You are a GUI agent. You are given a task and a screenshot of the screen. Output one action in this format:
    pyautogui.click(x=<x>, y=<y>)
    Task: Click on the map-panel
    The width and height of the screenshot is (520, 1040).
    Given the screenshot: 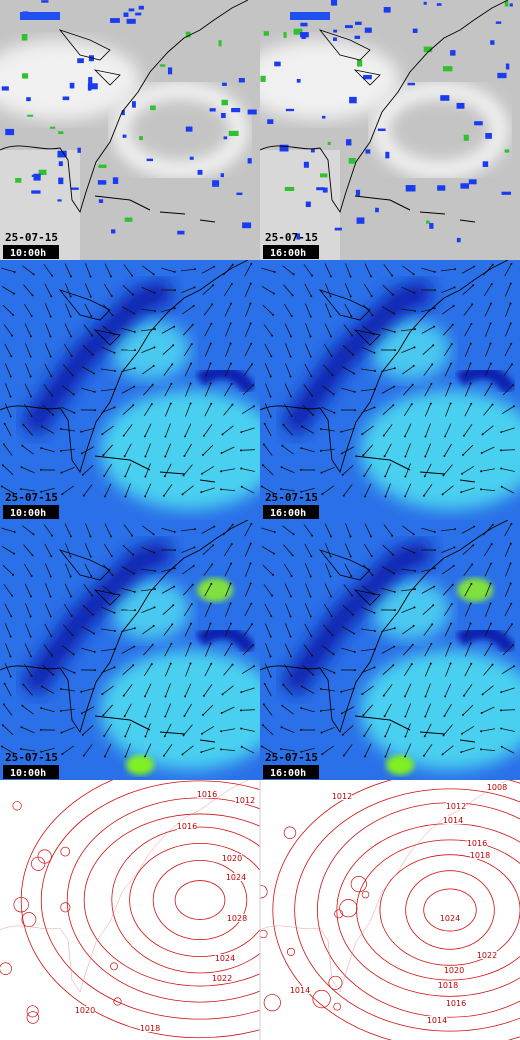 What is the action you would take?
    pyautogui.click(x=390, y=910)
    